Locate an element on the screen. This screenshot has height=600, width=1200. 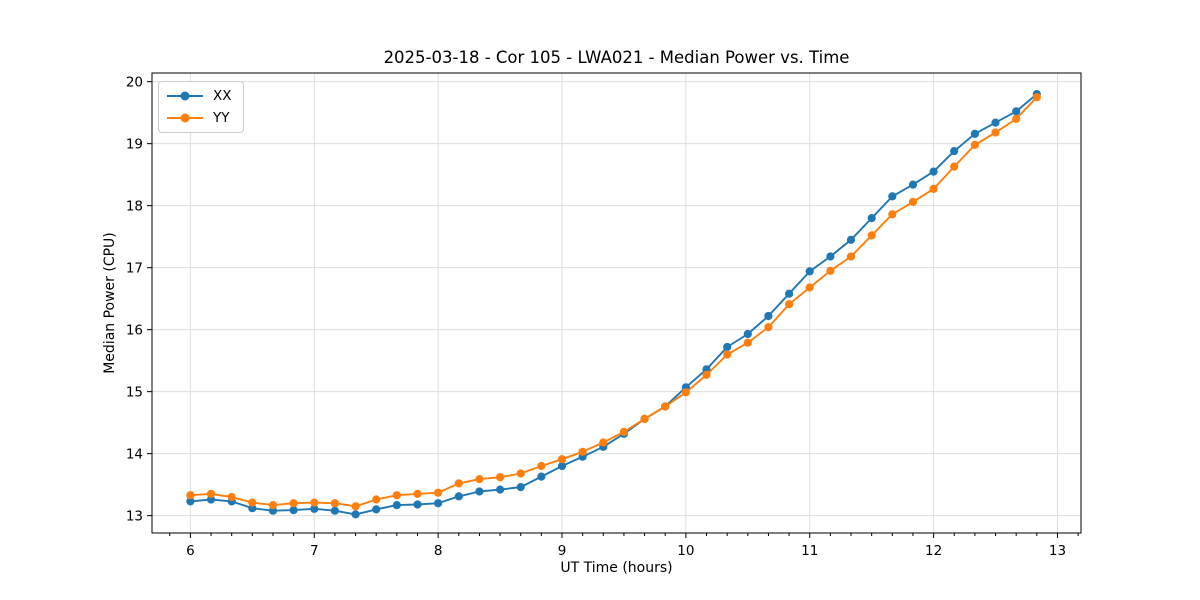
legend: XX YY is located at coordinates (201, 107).